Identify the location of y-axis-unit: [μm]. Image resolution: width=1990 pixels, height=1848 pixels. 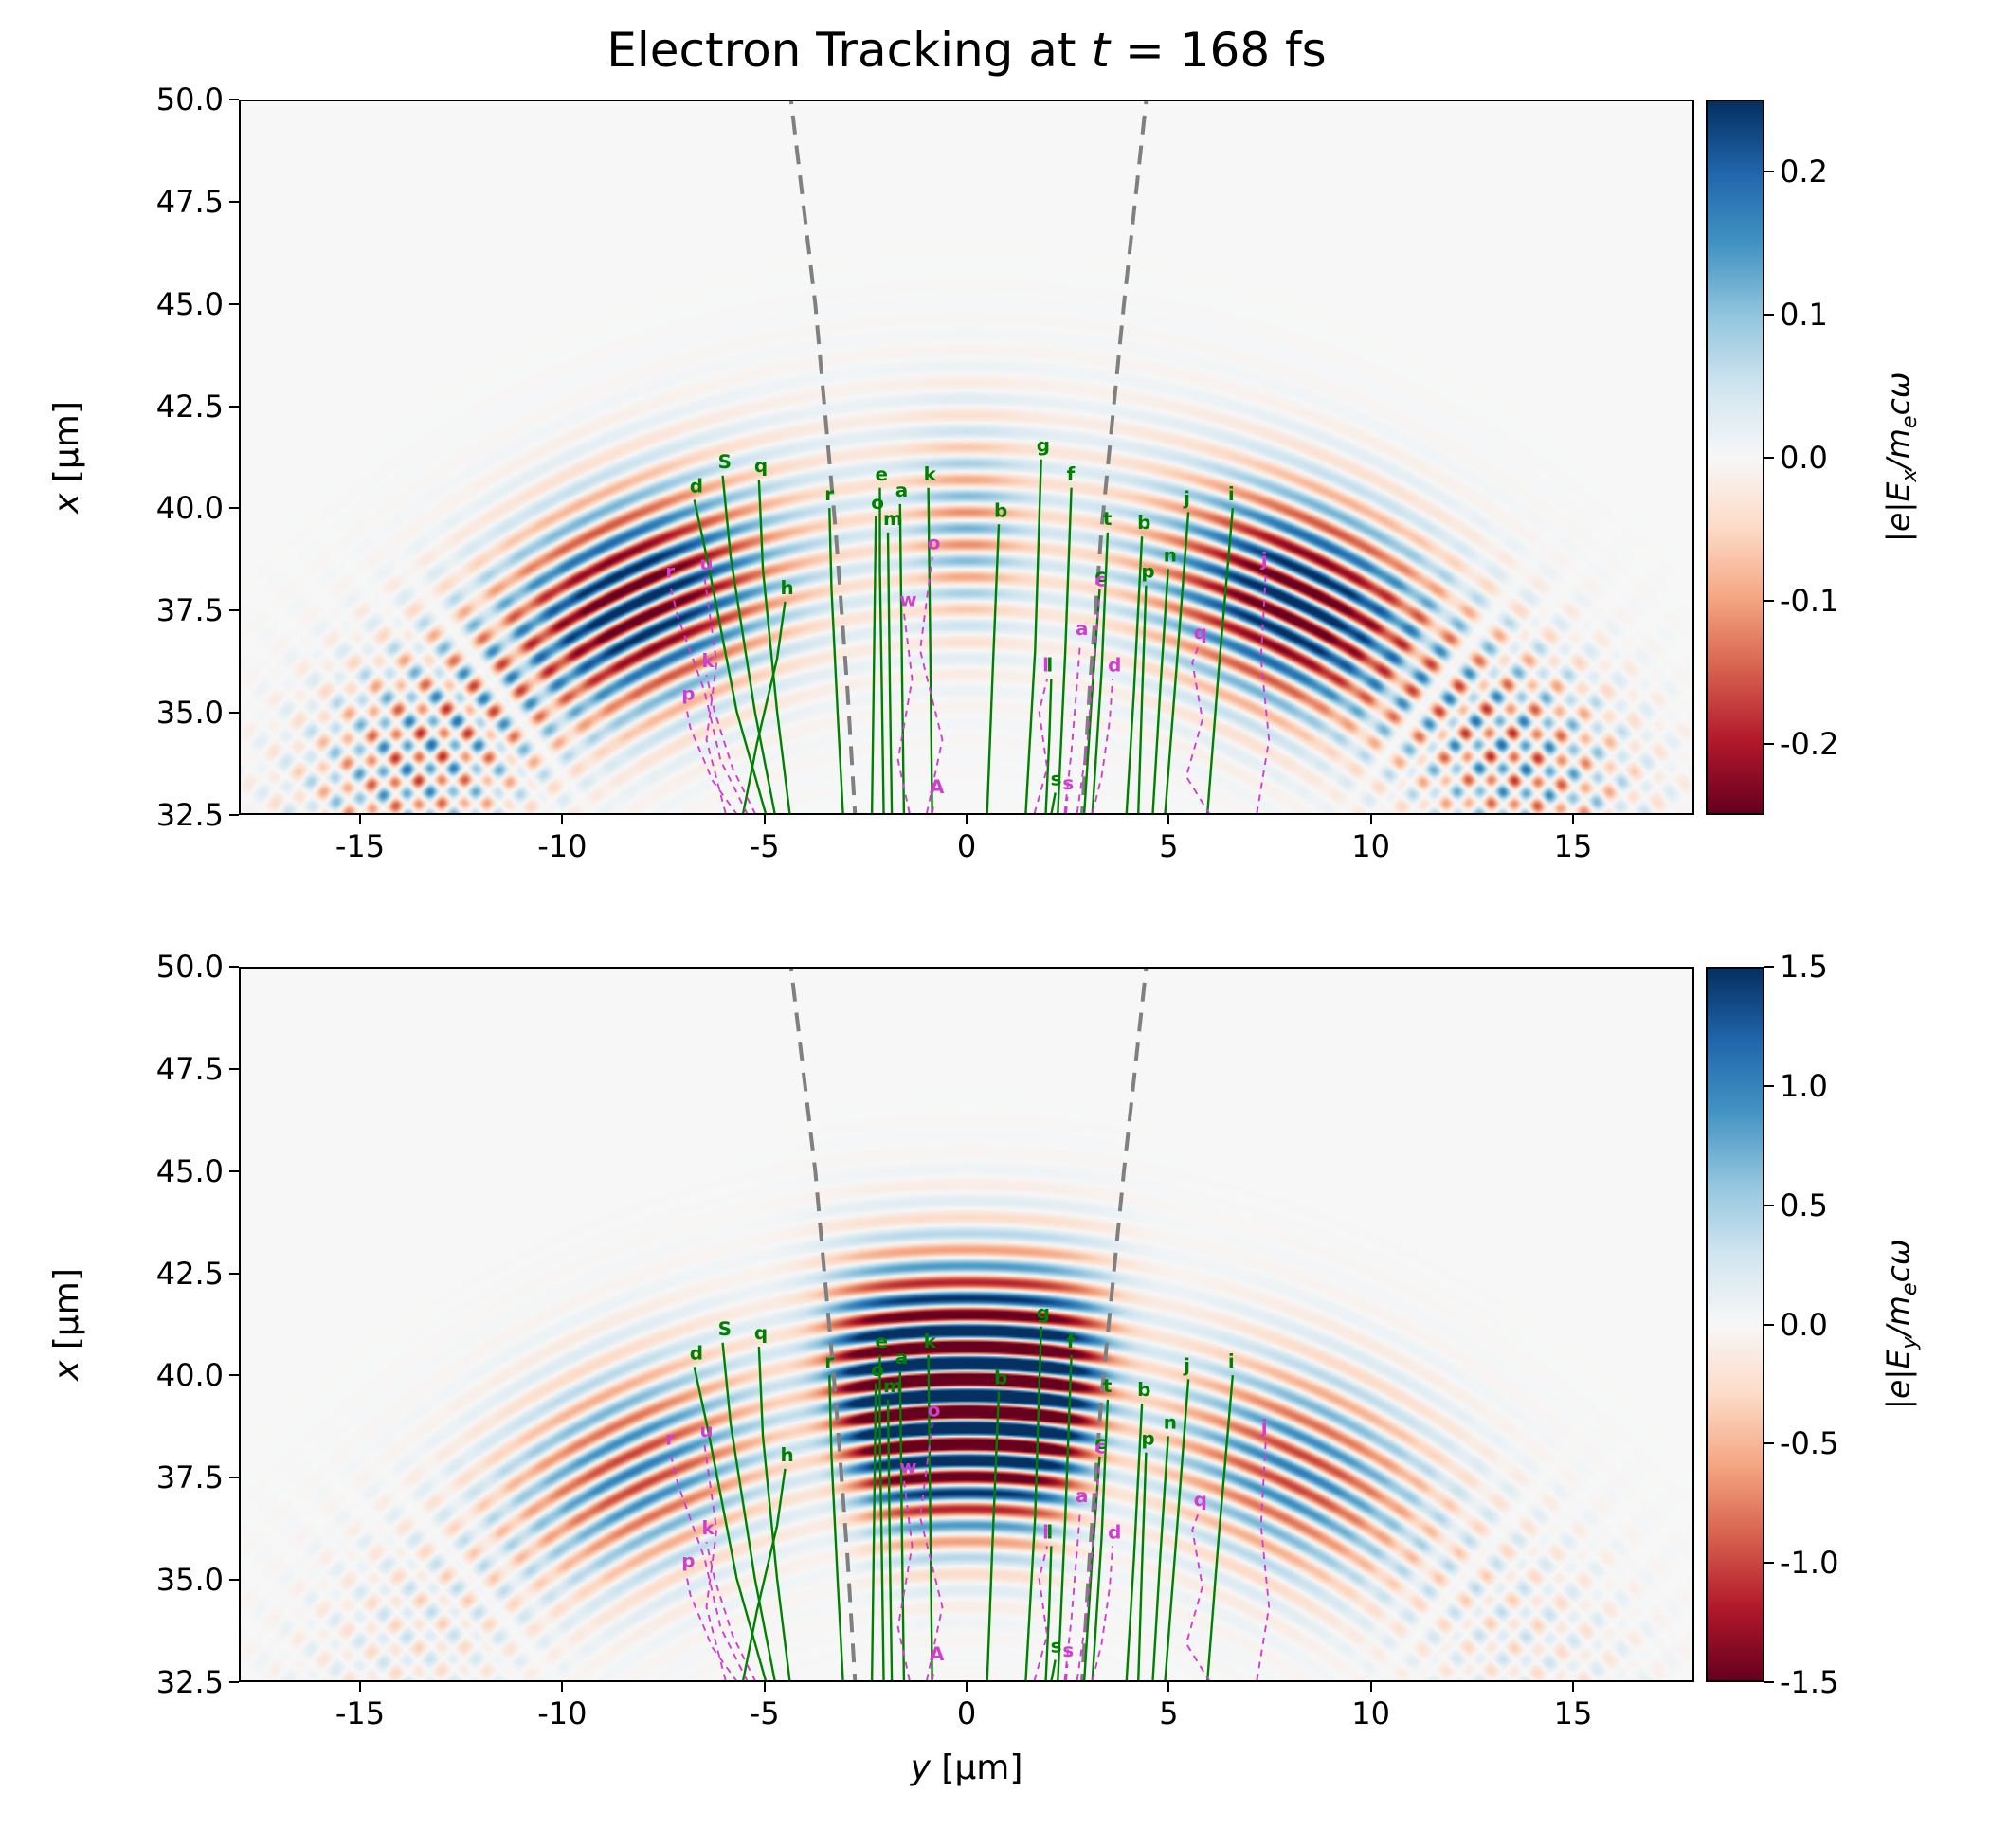
(66, 448).